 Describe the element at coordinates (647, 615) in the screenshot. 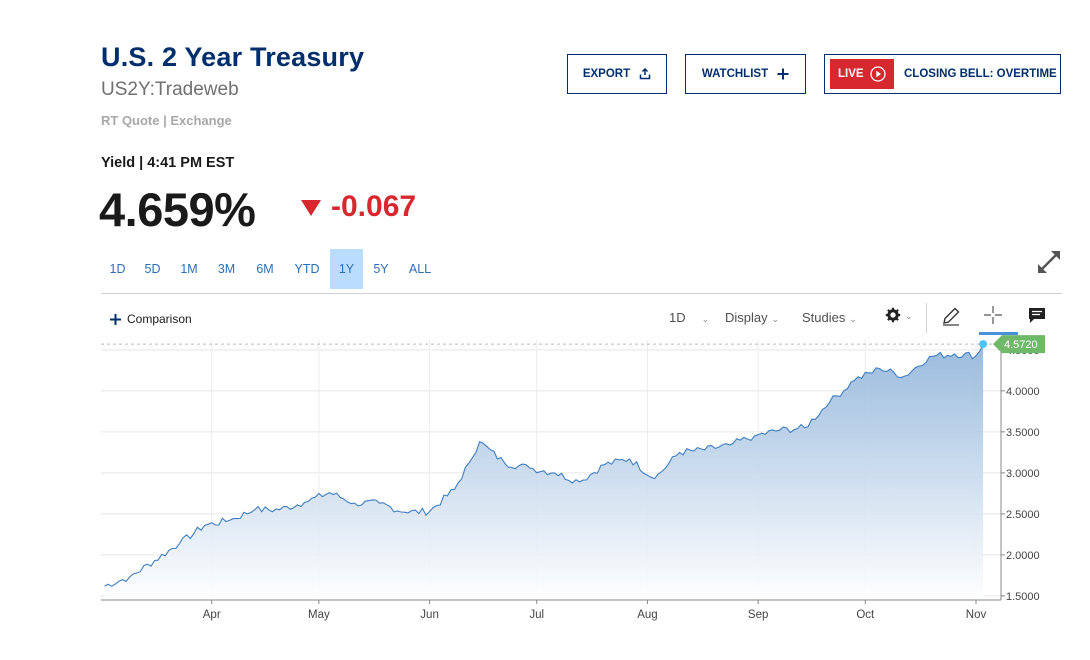

I see `x-tick-label: Aug` at that location.